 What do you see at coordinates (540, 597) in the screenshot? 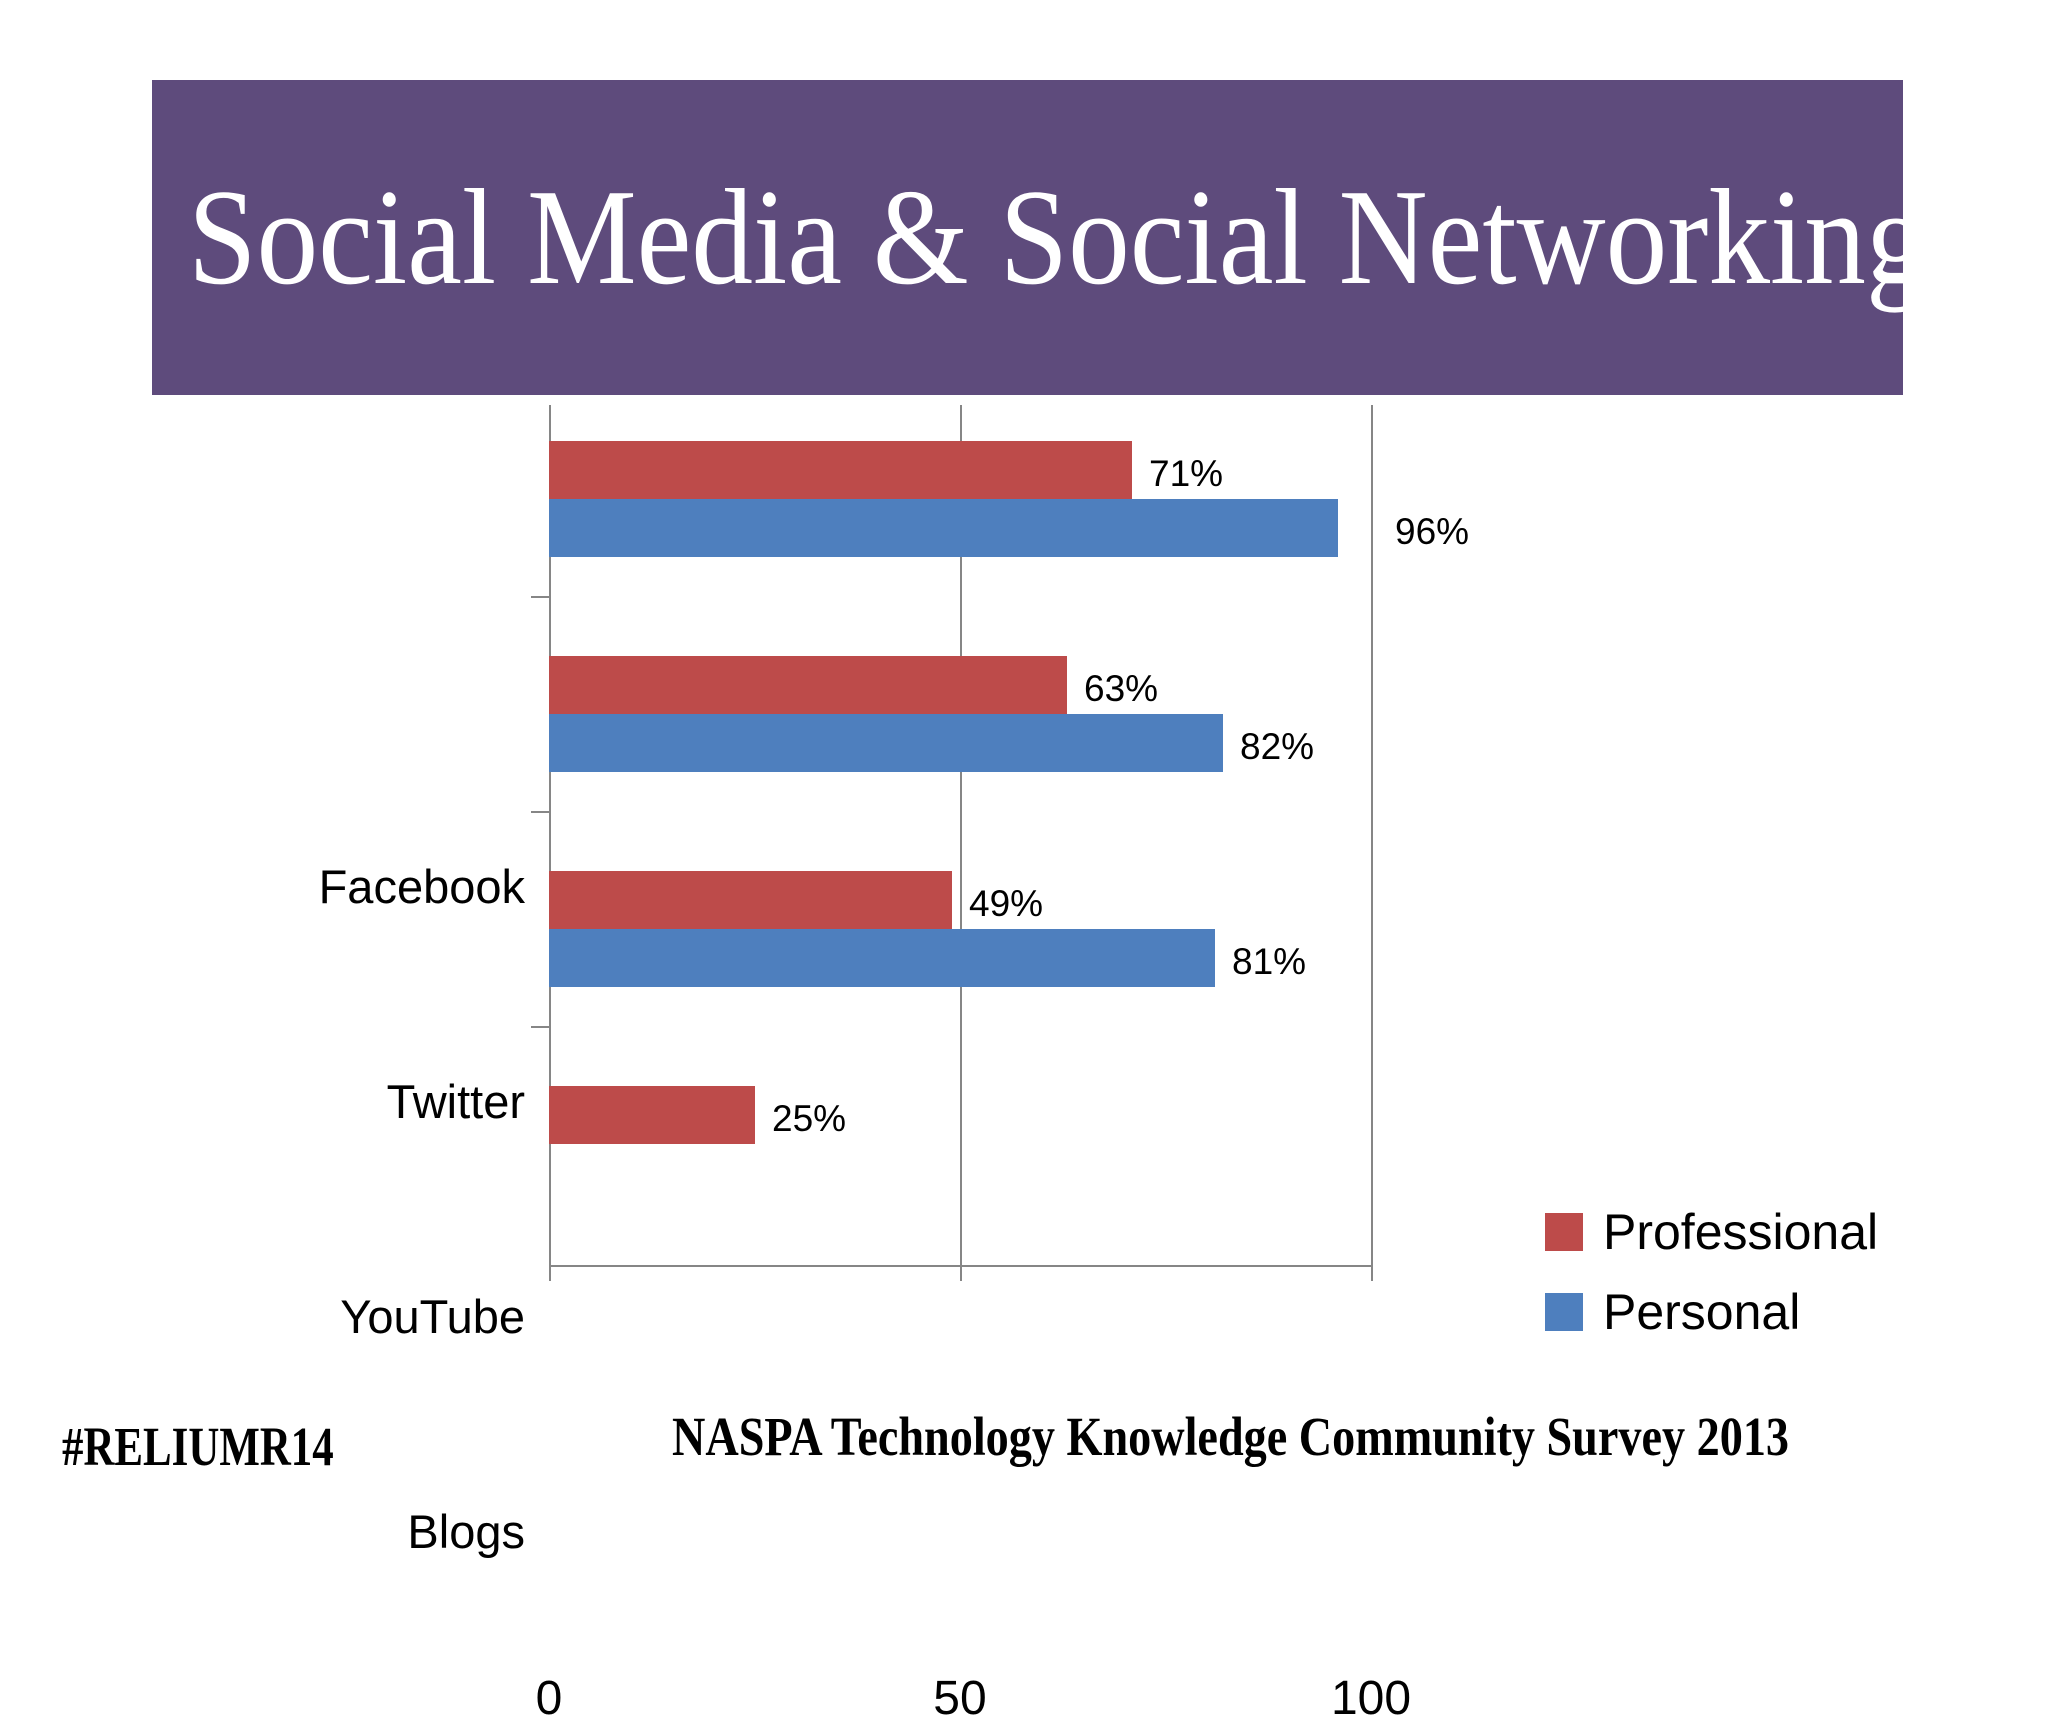
I see `y-tick-facebook-twitter` at bounding box center [540, 597].